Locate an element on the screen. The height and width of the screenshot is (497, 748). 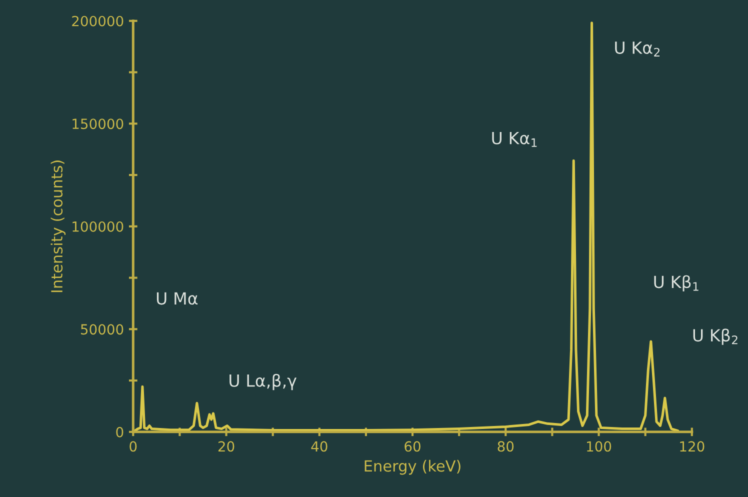
x-tick-label: 20 is located at coordinates (226, 446).